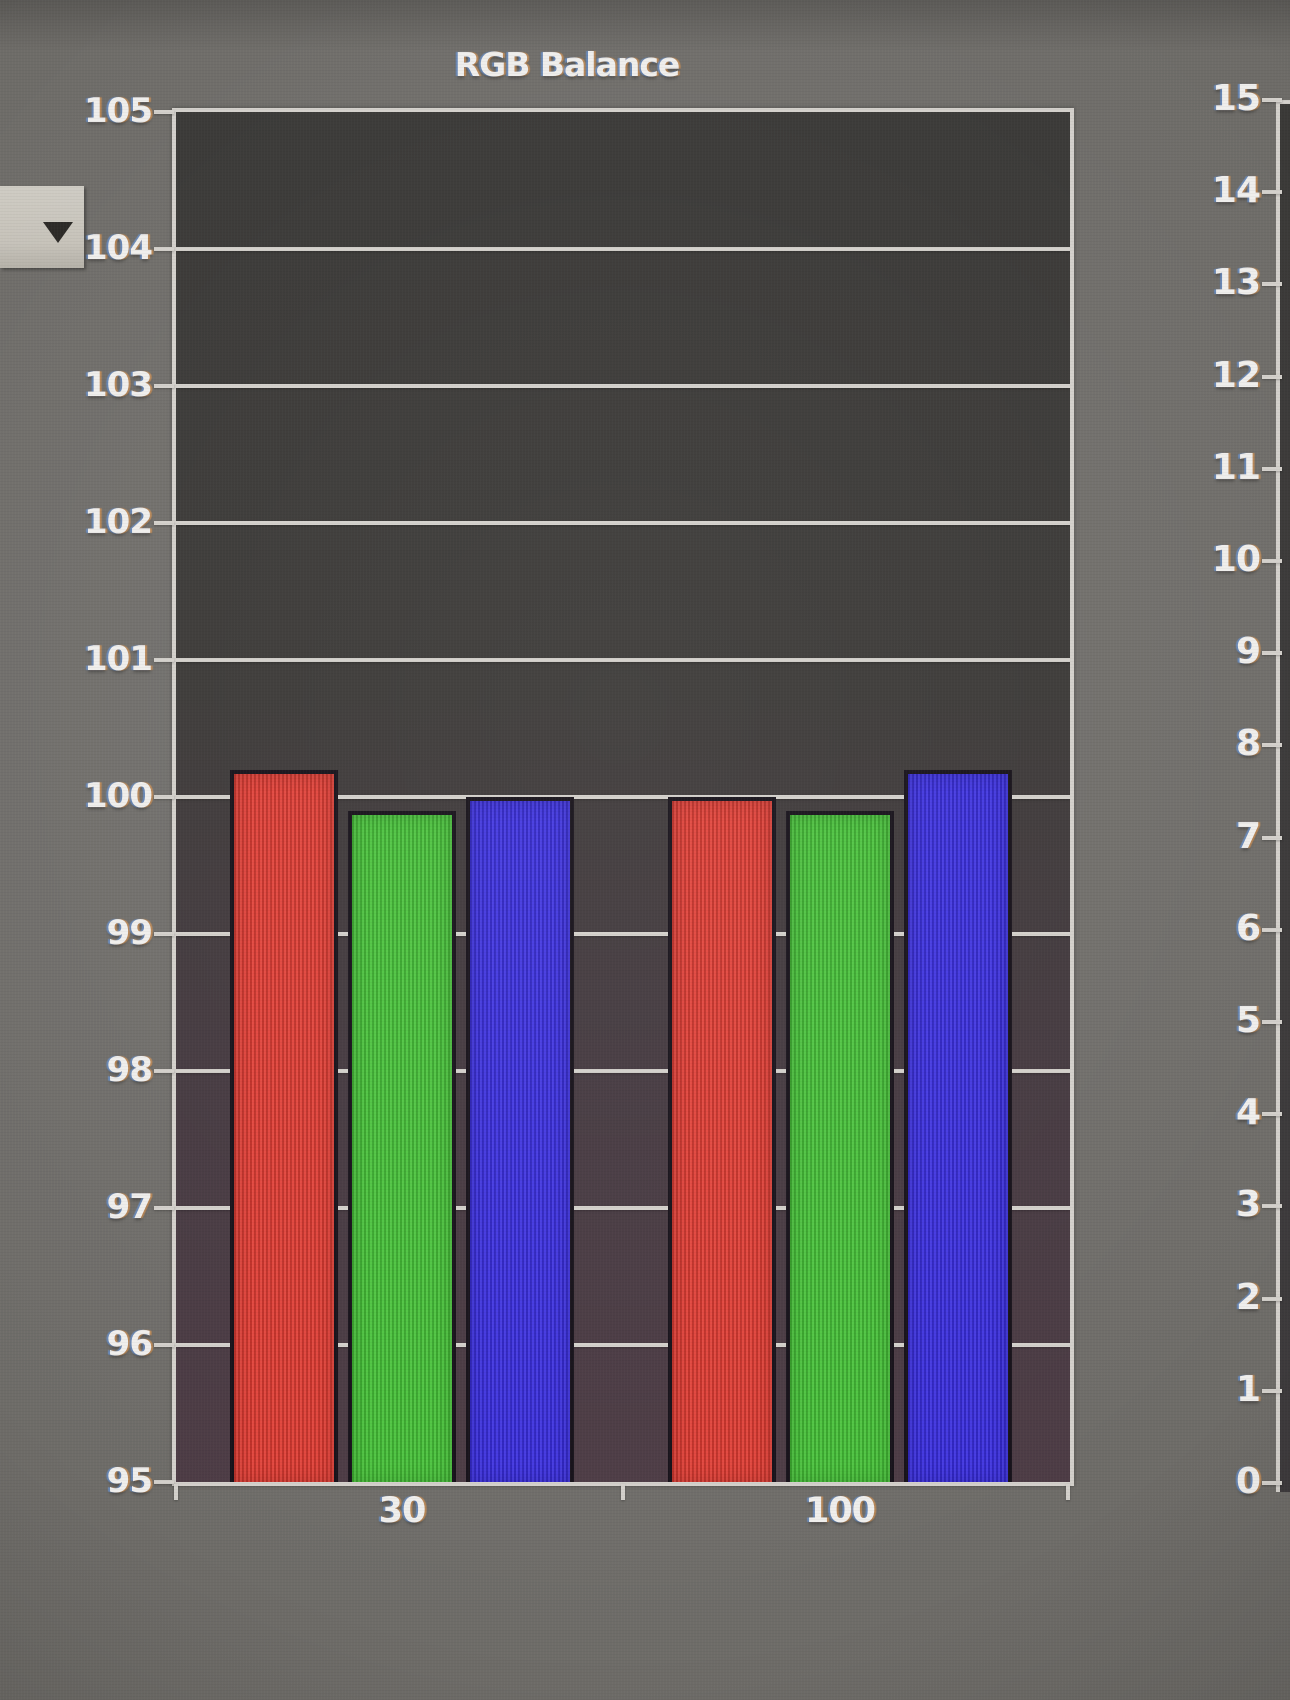 The height and width of the screenshot is (1700, 1290). Describe the element at coordinates (118, 659) in the screenshot. I see `y-tick-label: 101` at that location.